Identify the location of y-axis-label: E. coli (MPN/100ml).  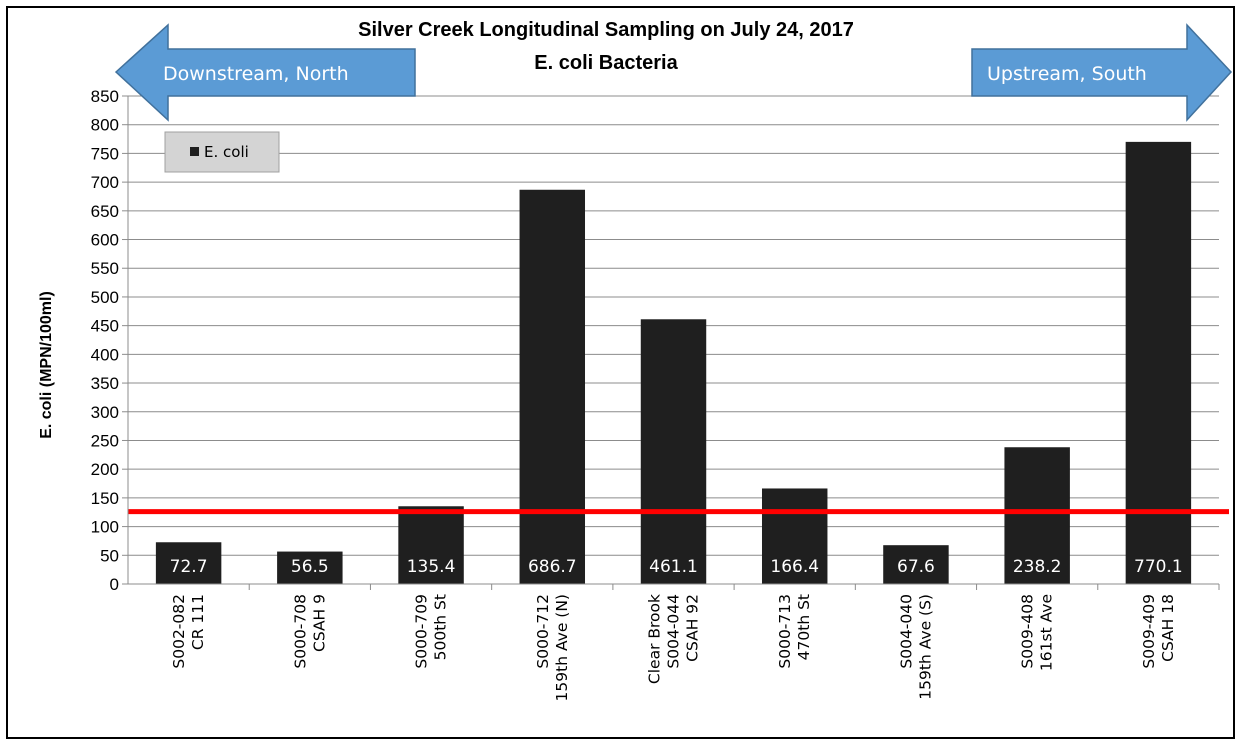
(46, 365).